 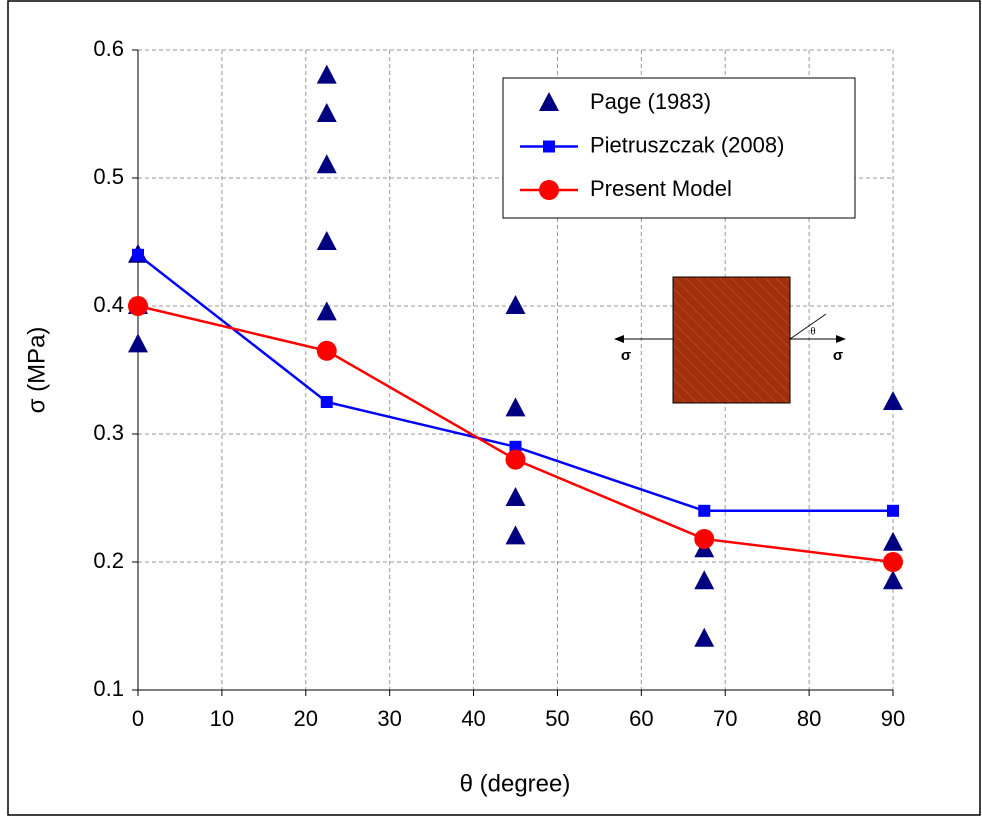 I want to click on y-tick-label: 0.4, so click(x=108, y=304).